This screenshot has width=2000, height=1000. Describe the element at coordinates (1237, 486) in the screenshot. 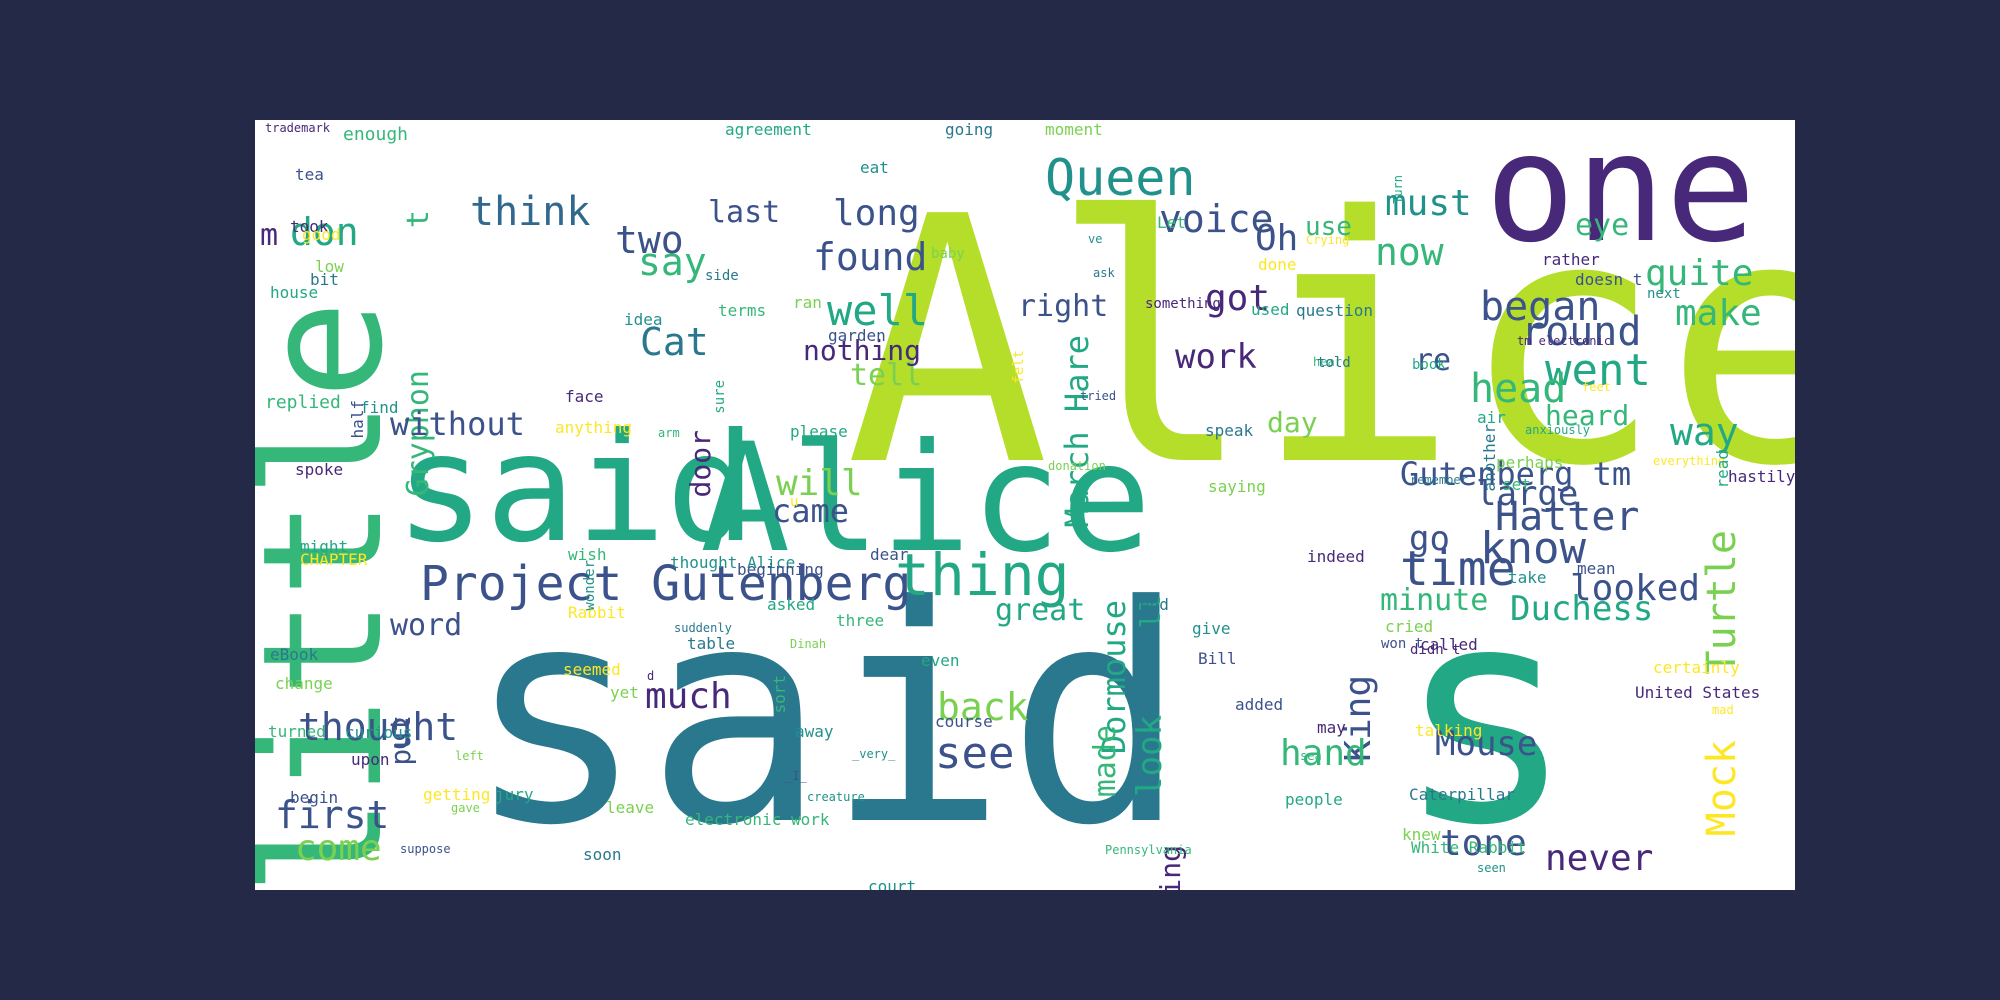

I see `word-saying: saying` at that location.